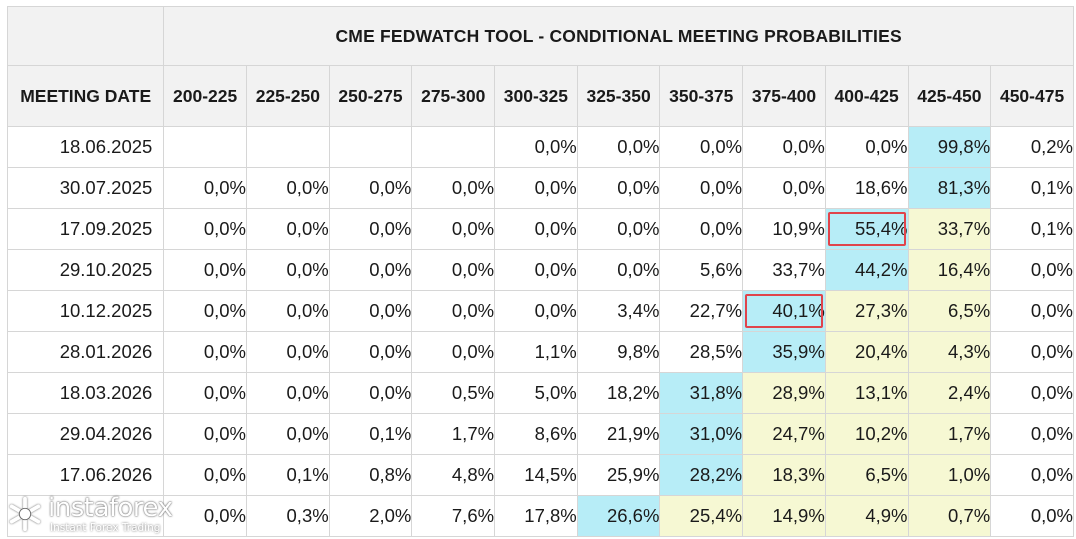 This screenshot has height=539, width=1076. Describe the element at coordinates (85, 147) in the screenshot. I see `meeting-date-cell: 18.06.2025` at that location.